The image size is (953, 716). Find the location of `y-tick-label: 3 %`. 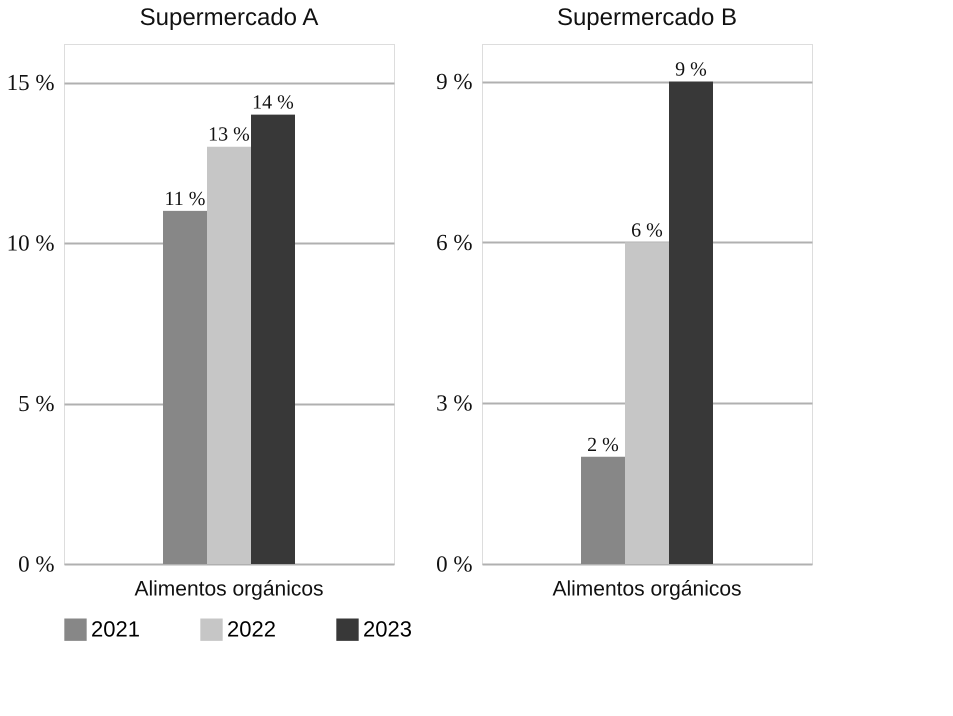

y-tick-label: 3 % is located at coordinates (454, 403).